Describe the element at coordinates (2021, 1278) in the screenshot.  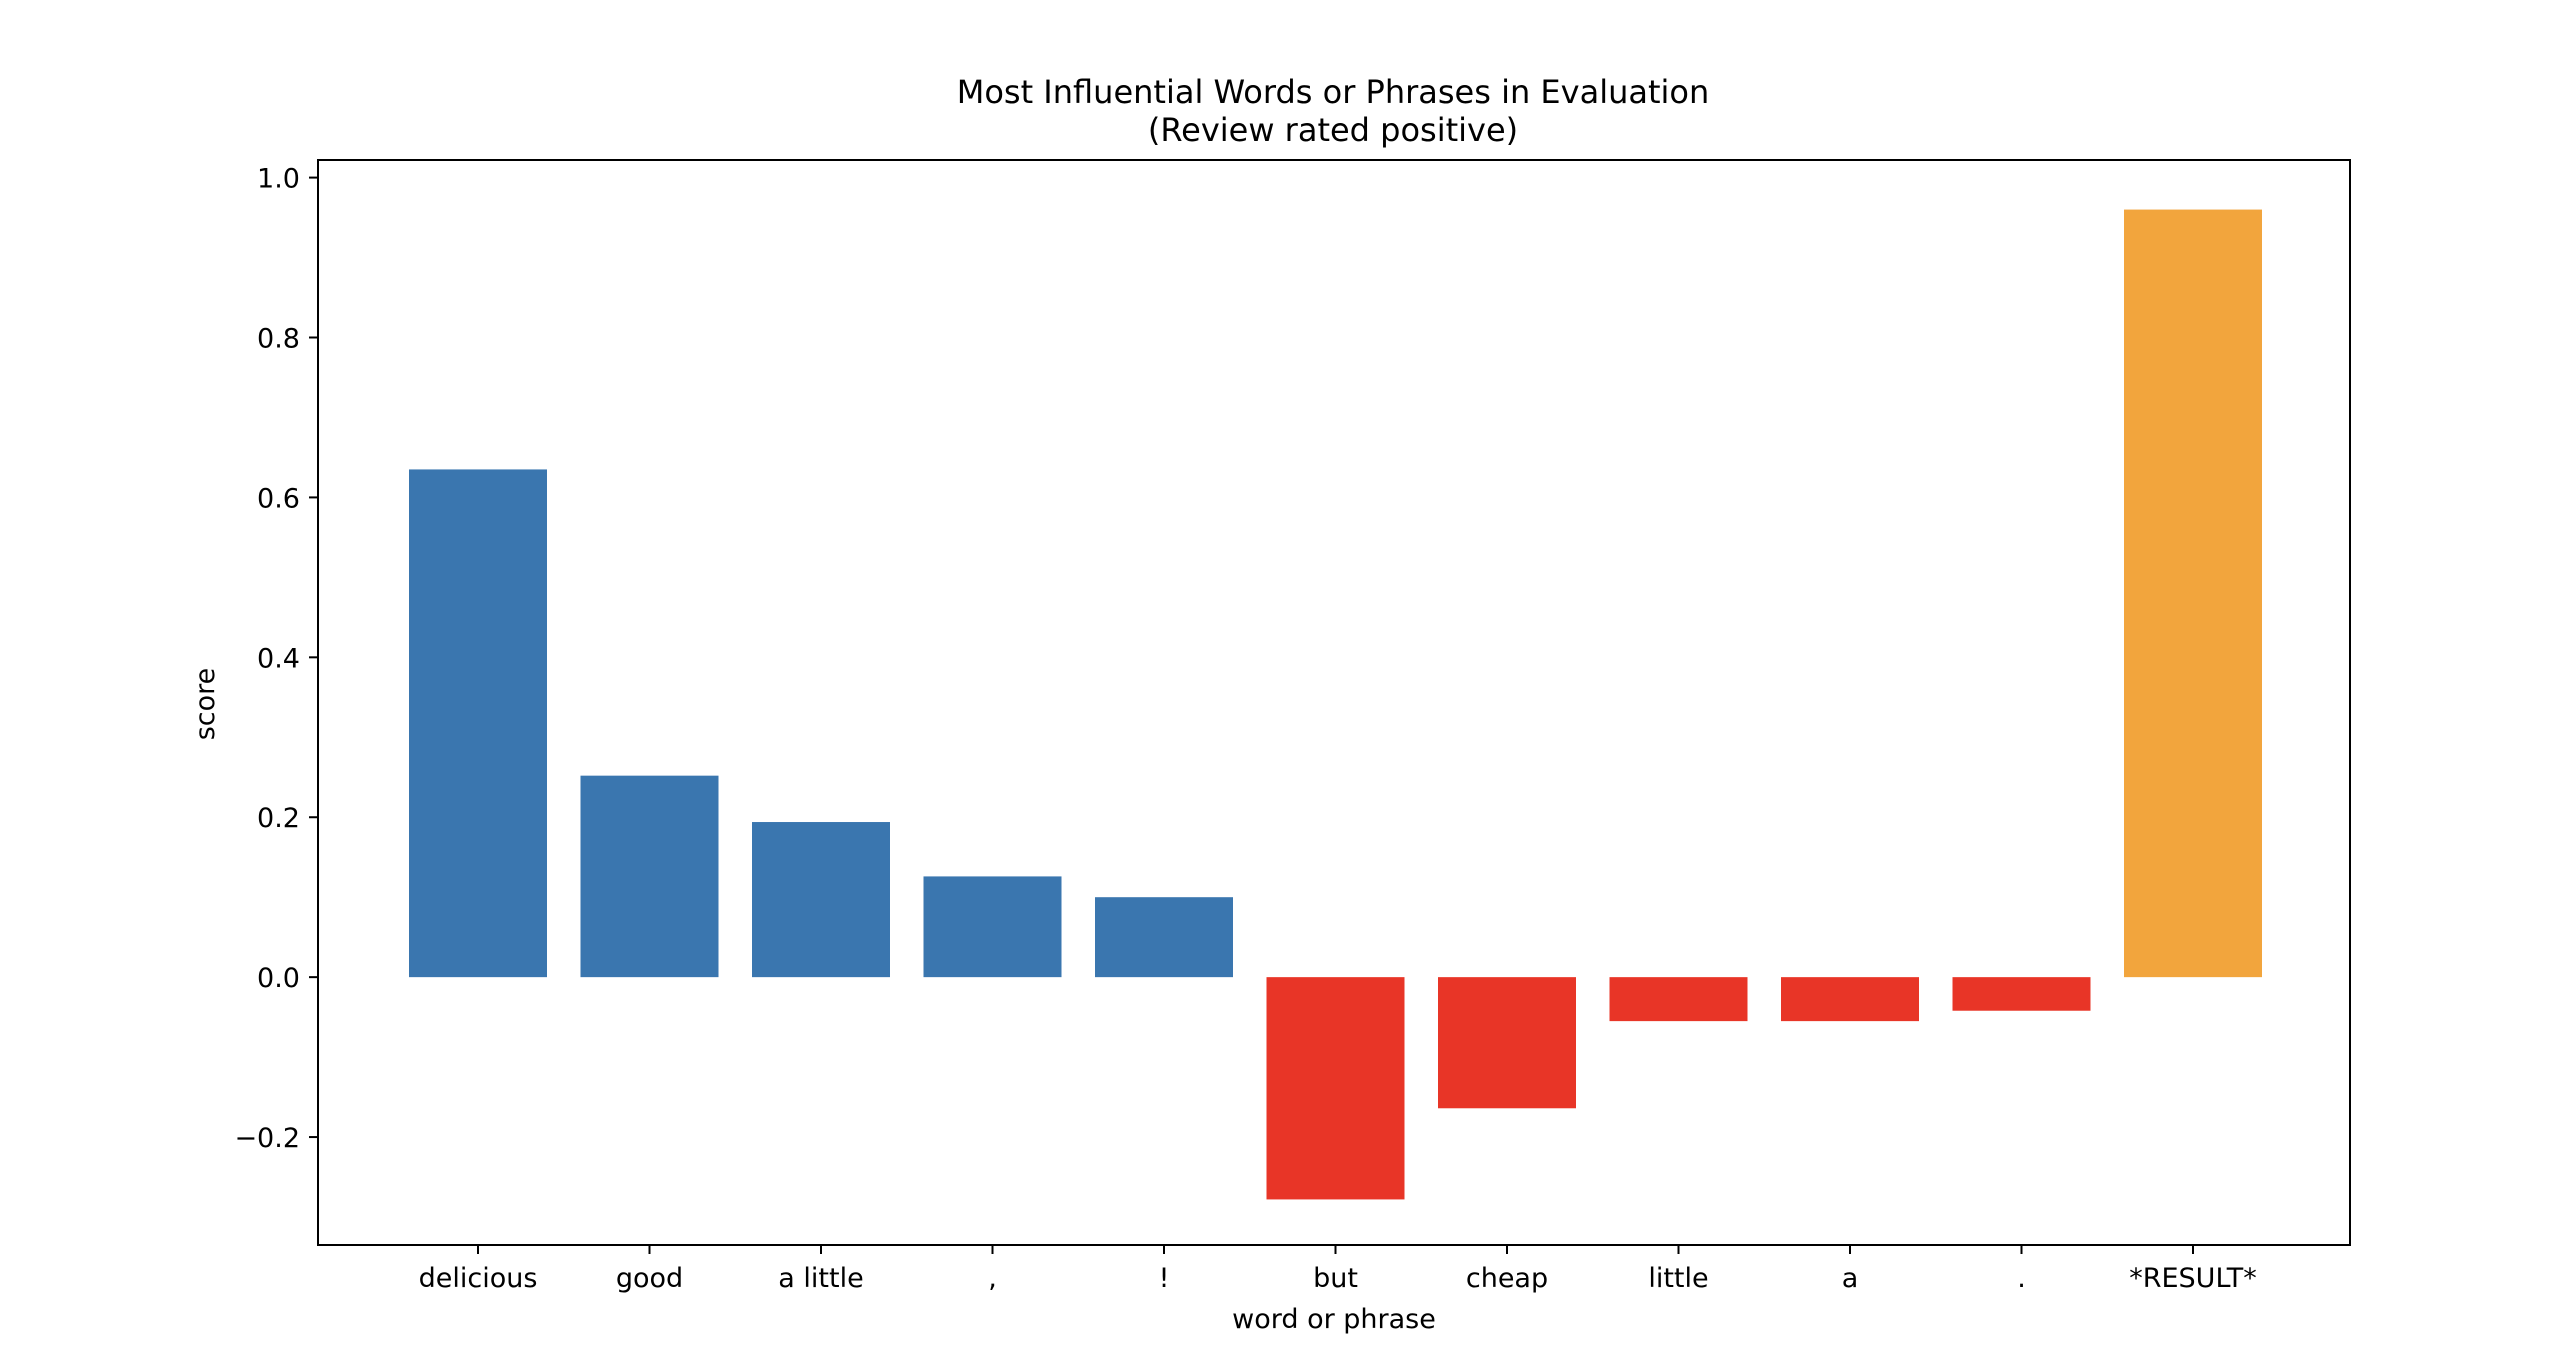
I see `x-tick-label: .` at that location.